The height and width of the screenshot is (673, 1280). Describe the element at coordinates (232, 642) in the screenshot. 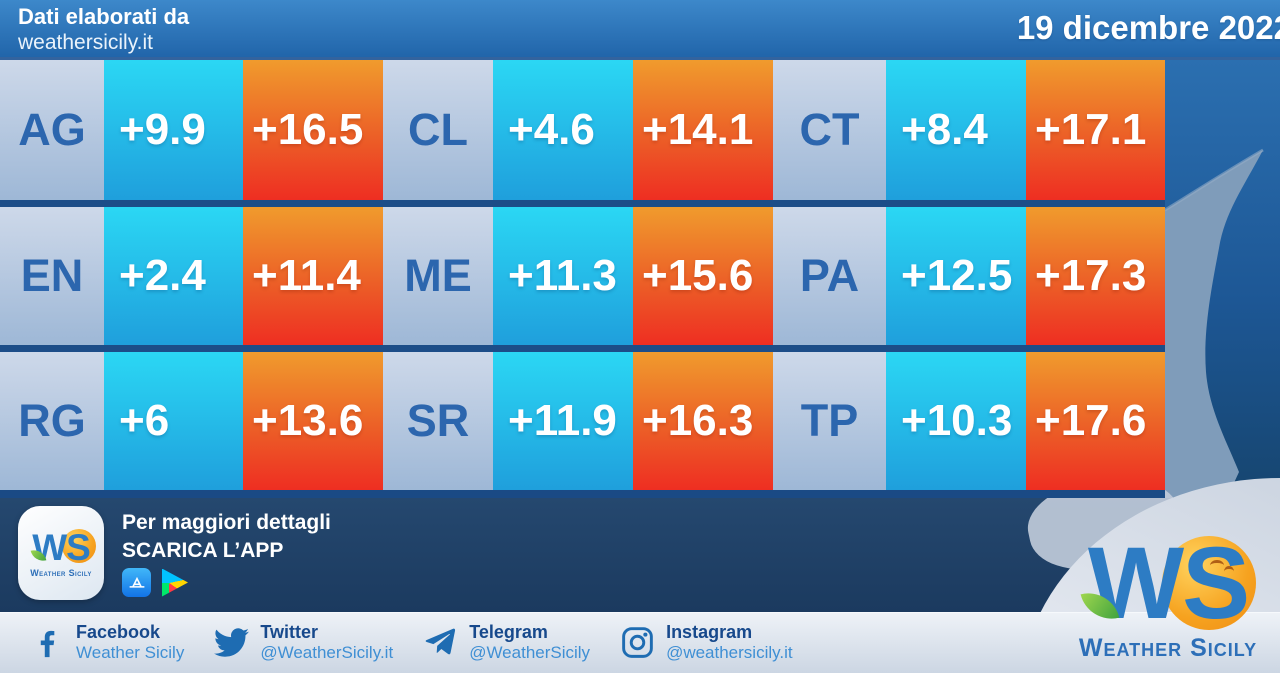

I see `twitter-icon` at that location.